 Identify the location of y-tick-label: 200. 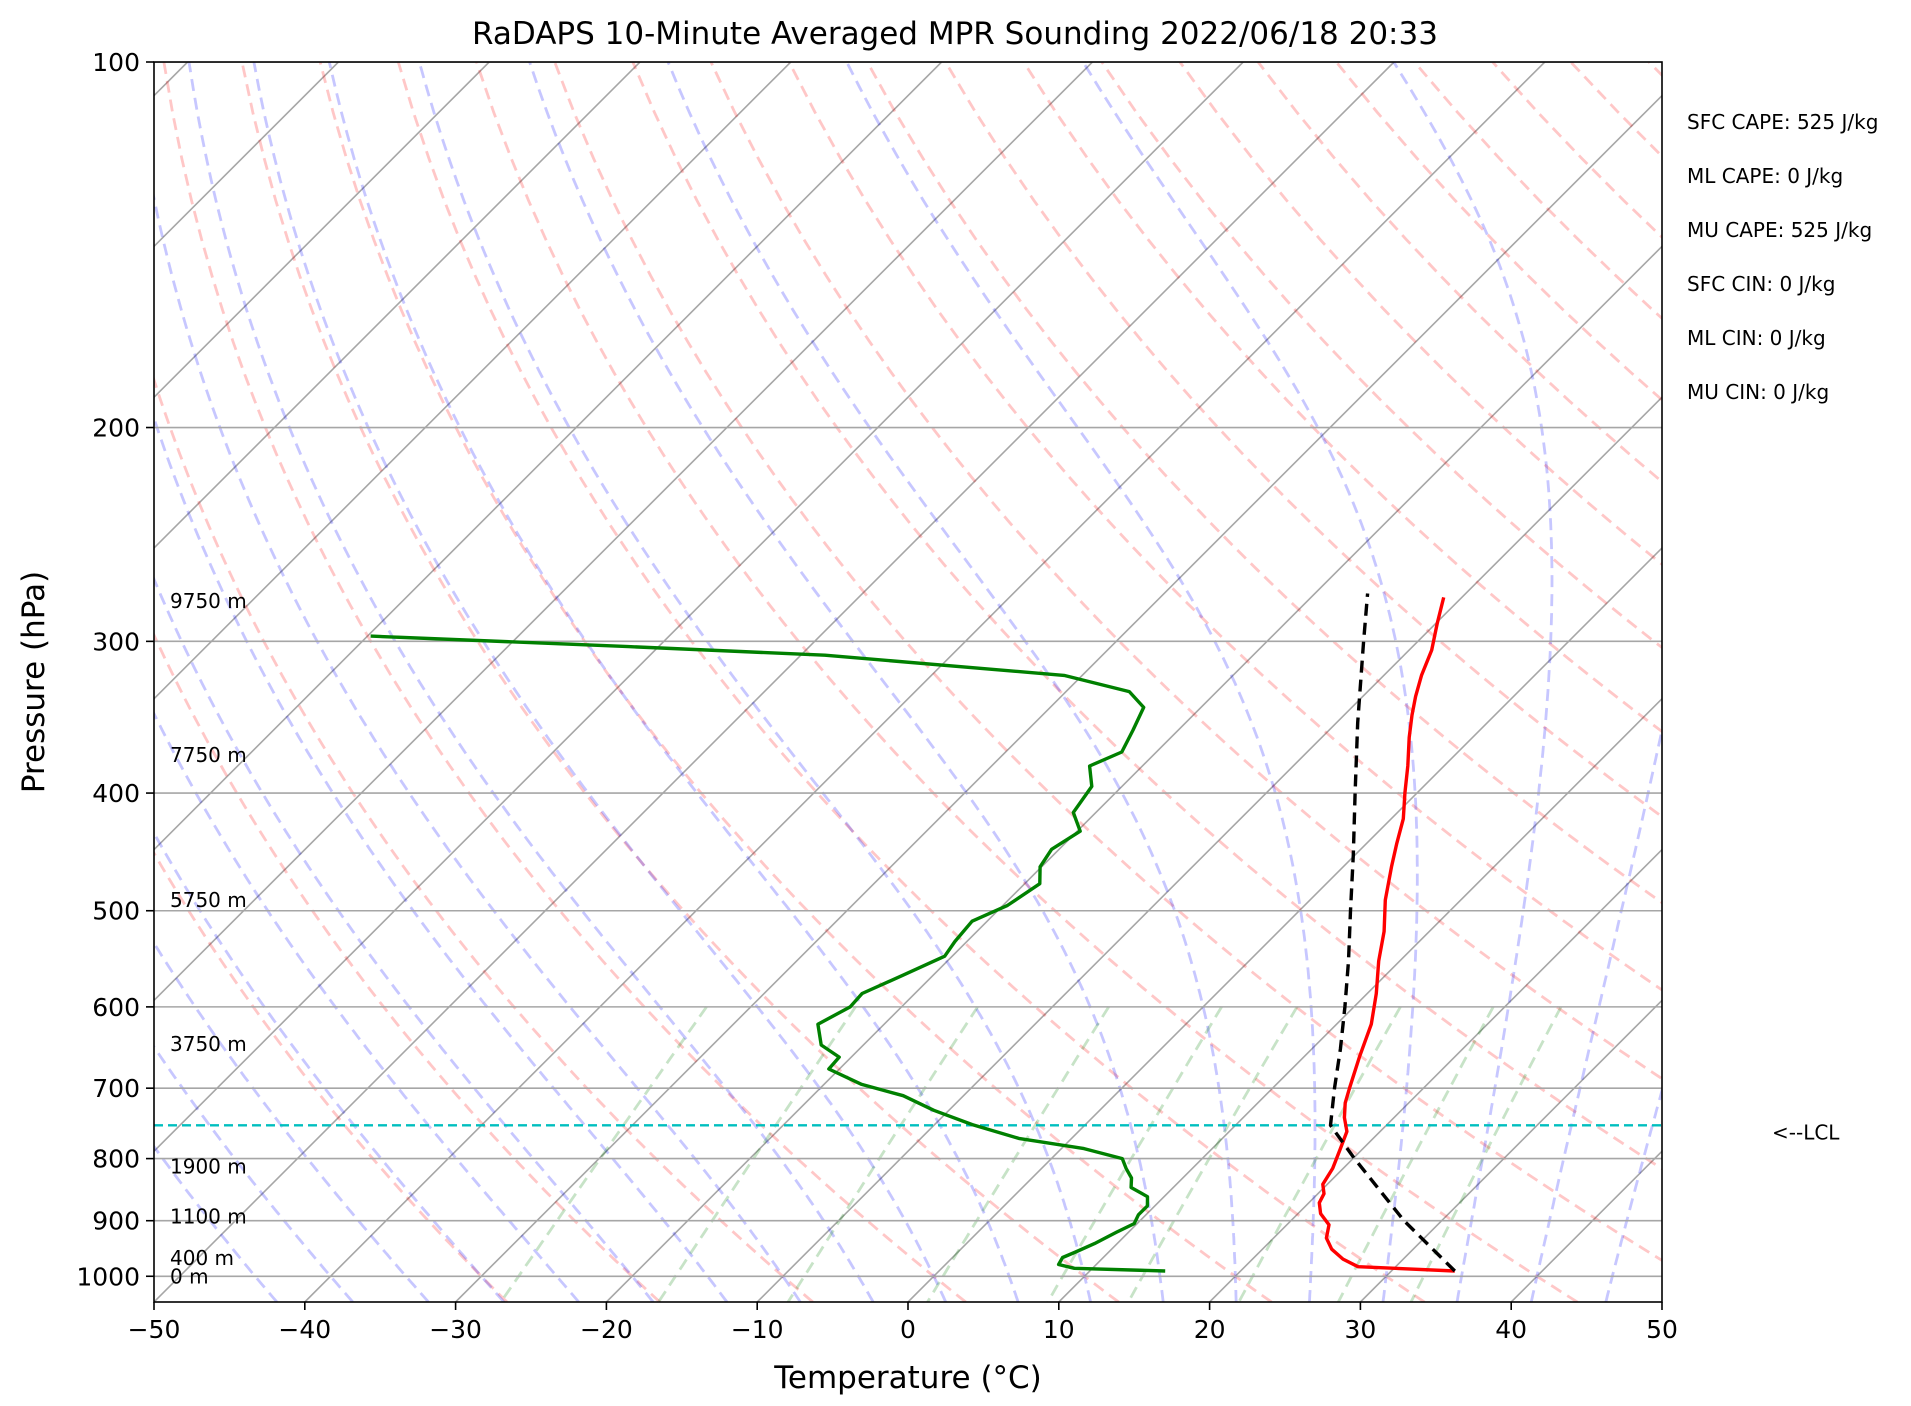
(116, 428).